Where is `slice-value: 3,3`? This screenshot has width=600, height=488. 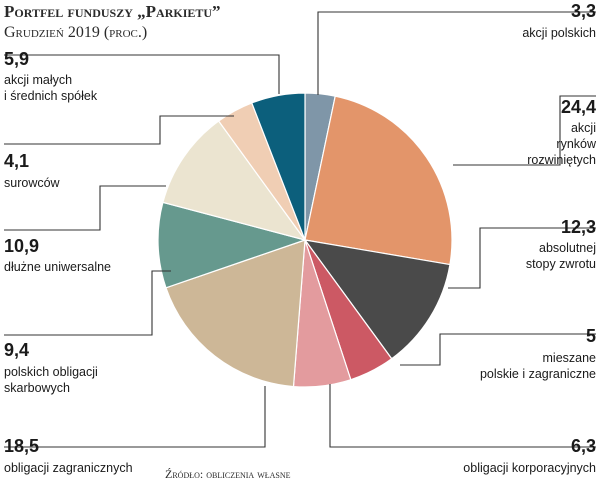
slice-value: 3,3 is located at coordinates (583, 11).